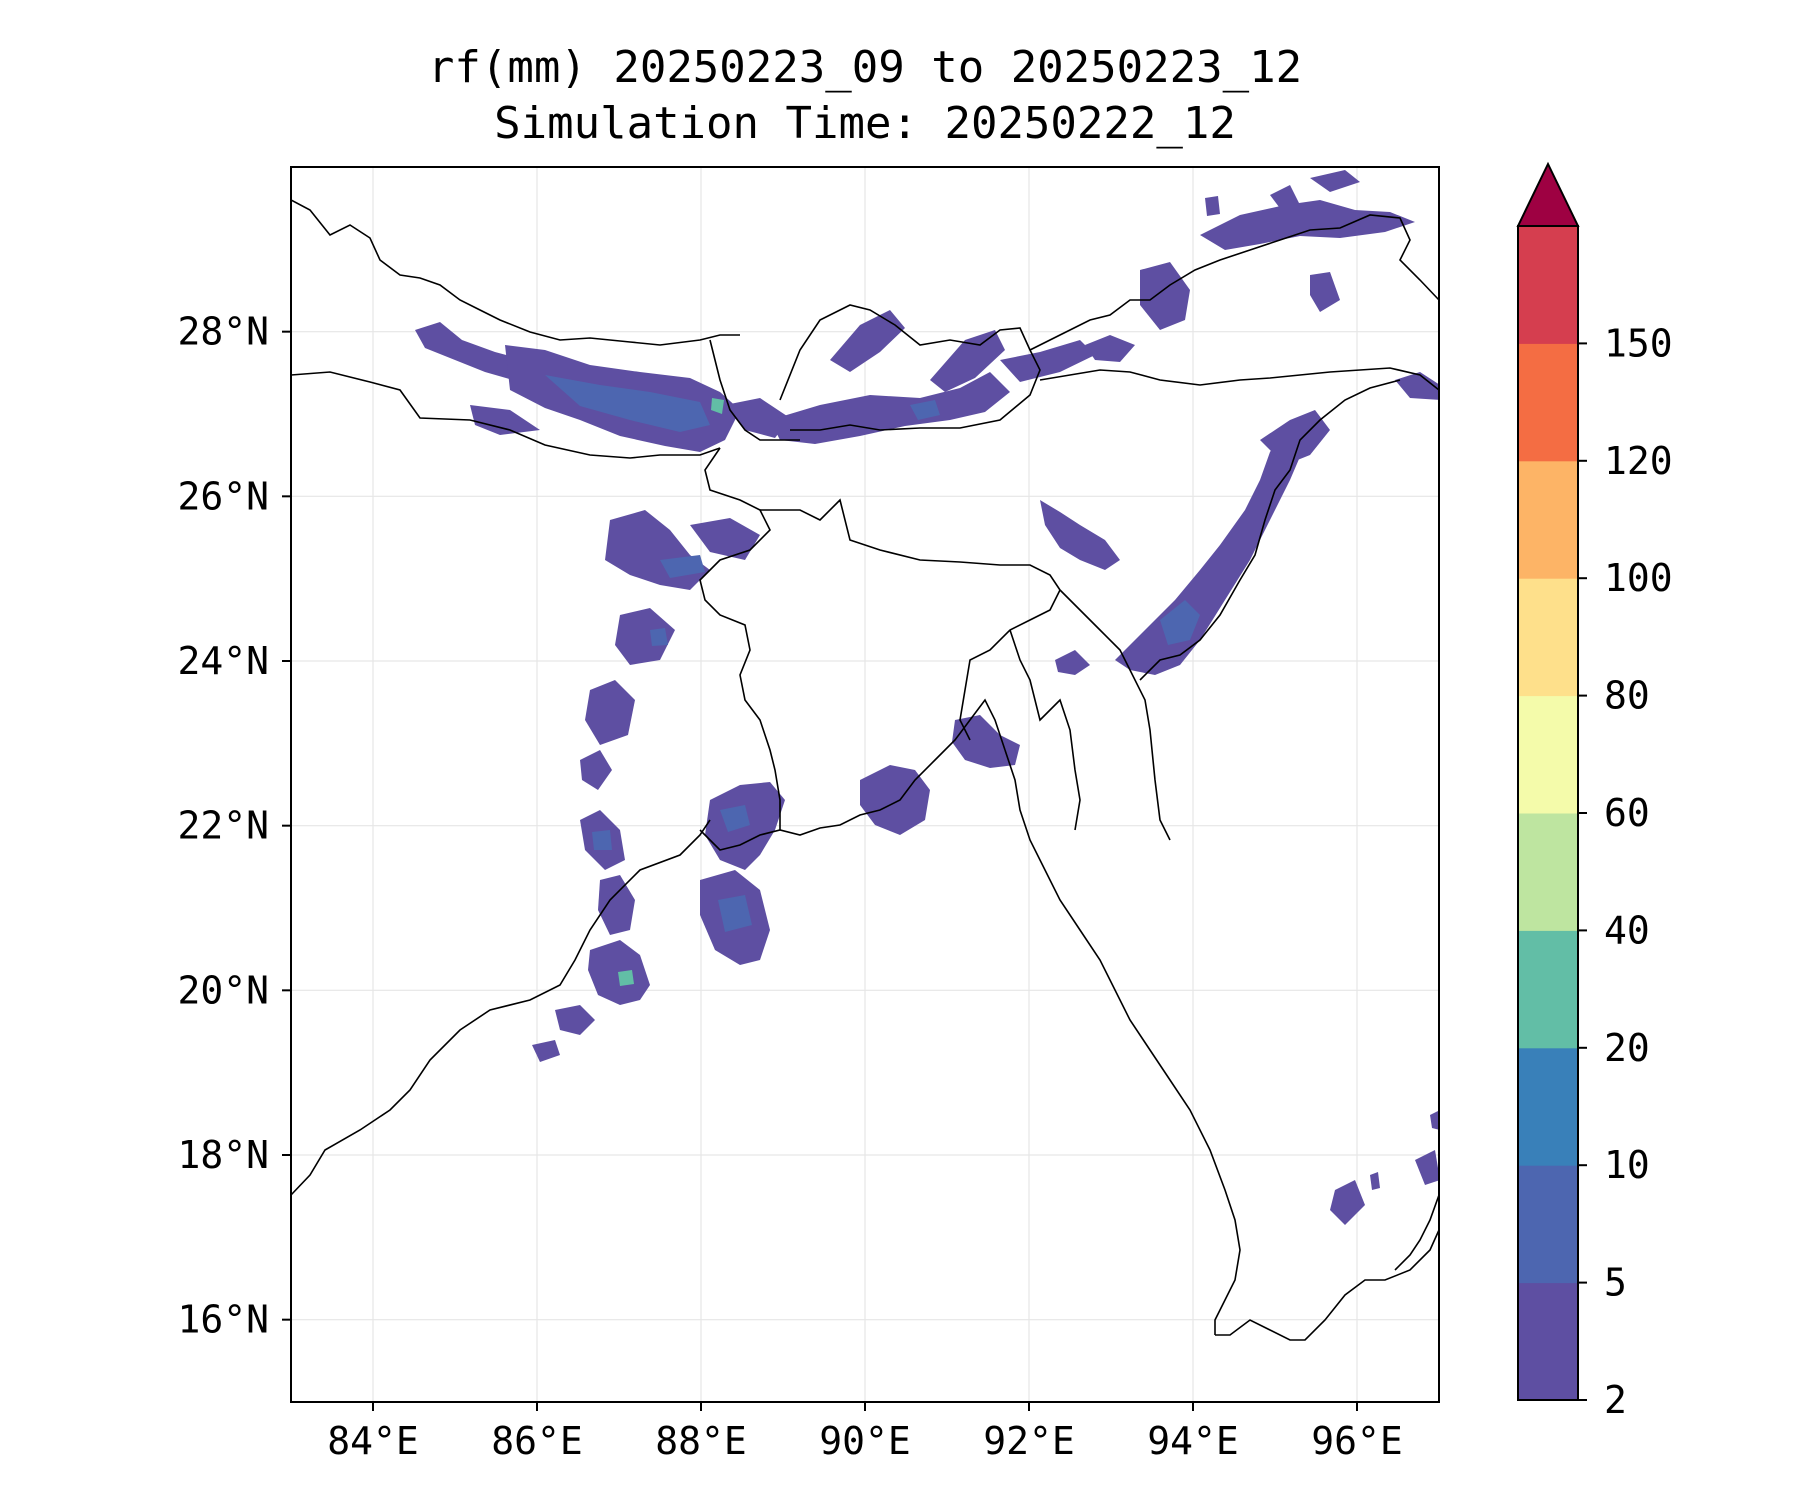 This screenshot has width=1800, height=1500. Describe the element at coordinates (1357, 1441) in the screenshot. I see `x-tick-label: 96°E` at that location.